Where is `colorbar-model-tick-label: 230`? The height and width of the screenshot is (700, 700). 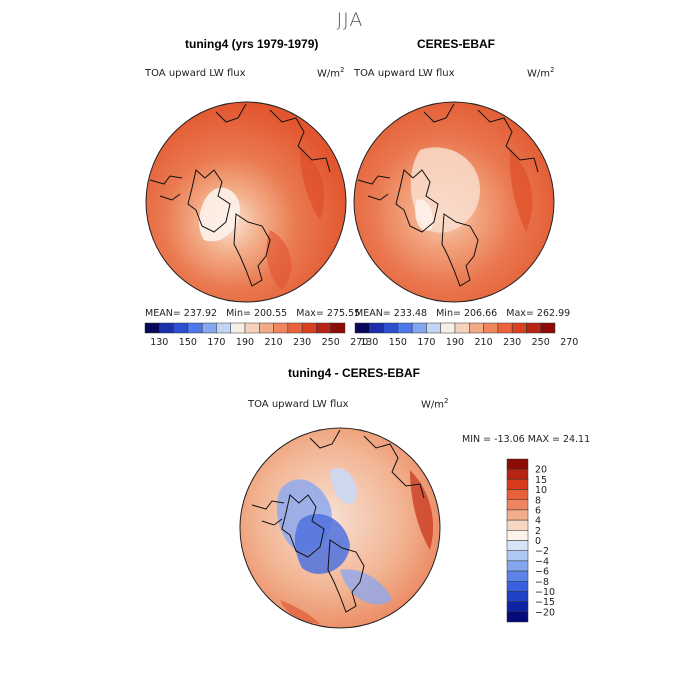 colorbar-model-tick-label: 230 is located at coordinates (302, 342).